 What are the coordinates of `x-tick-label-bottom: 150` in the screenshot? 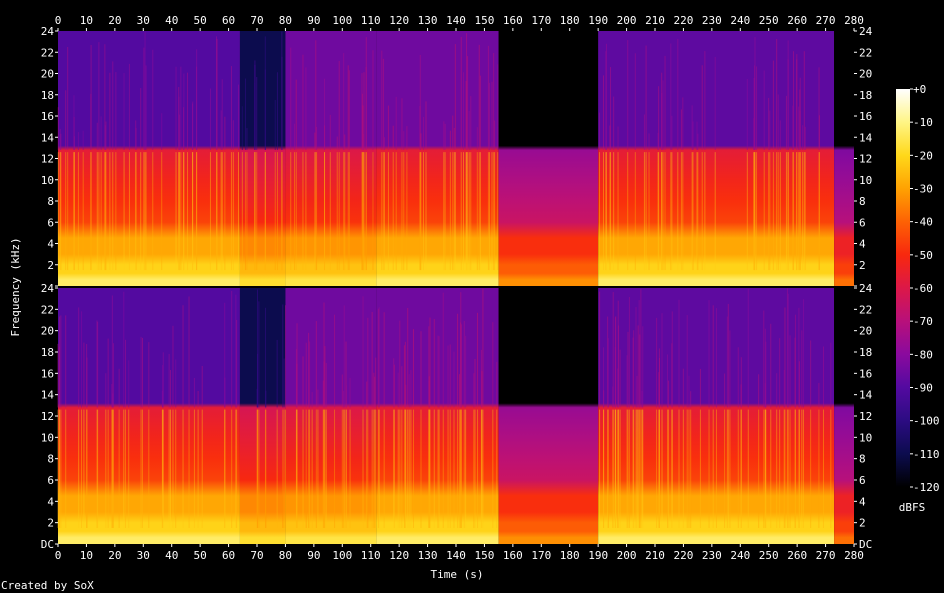 It's located at (484, 555).